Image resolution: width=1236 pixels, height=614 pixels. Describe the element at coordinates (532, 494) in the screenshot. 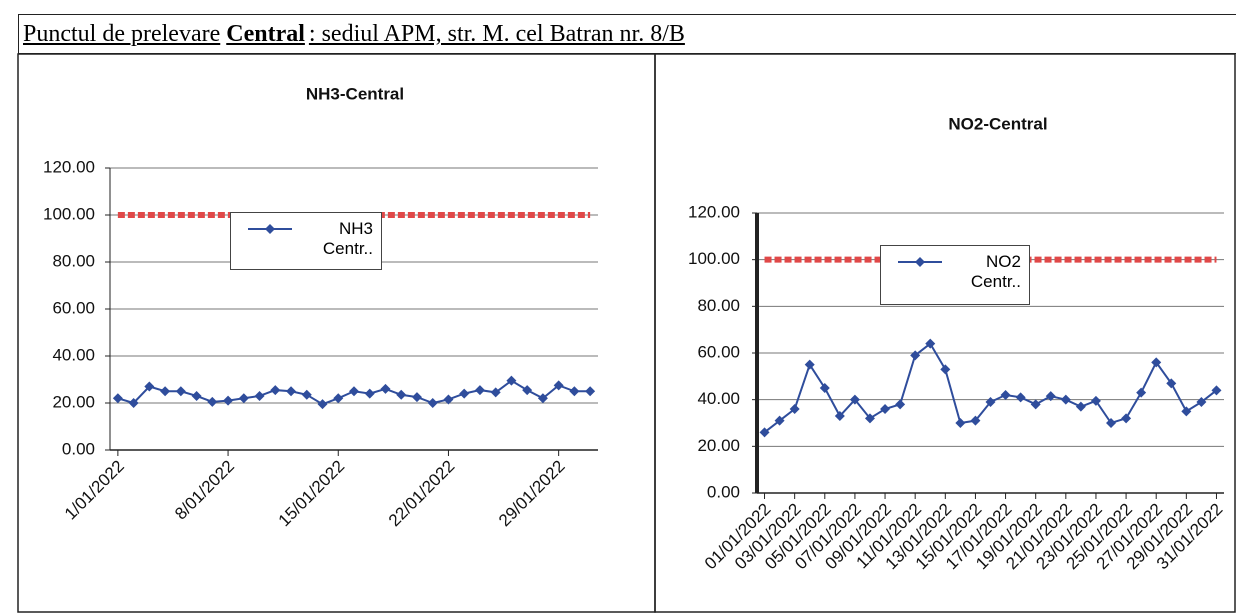

I see `x-tick-label: 29/01/2022` at that location.